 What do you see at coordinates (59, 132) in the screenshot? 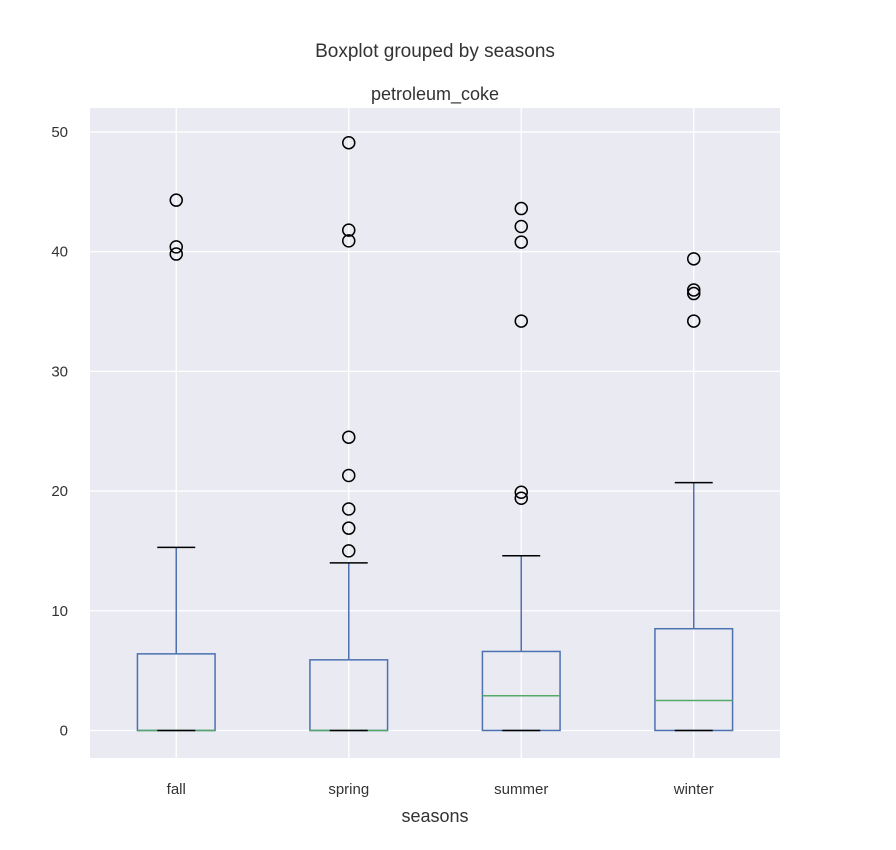
I see `y-tick-label: 50` at bounding box center [59, 132].